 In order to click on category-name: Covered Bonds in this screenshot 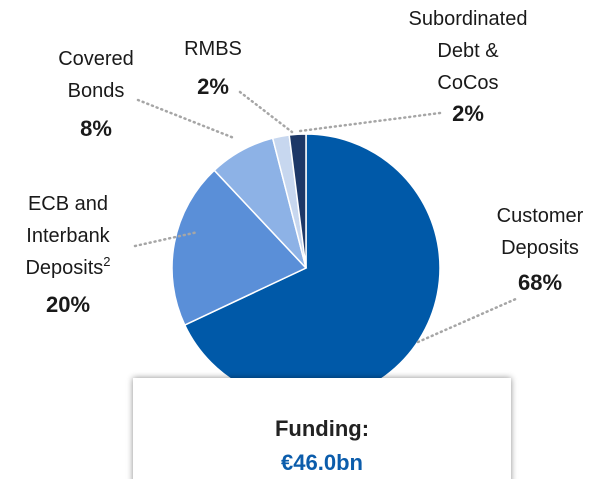, I will do `click(96, 75)`.